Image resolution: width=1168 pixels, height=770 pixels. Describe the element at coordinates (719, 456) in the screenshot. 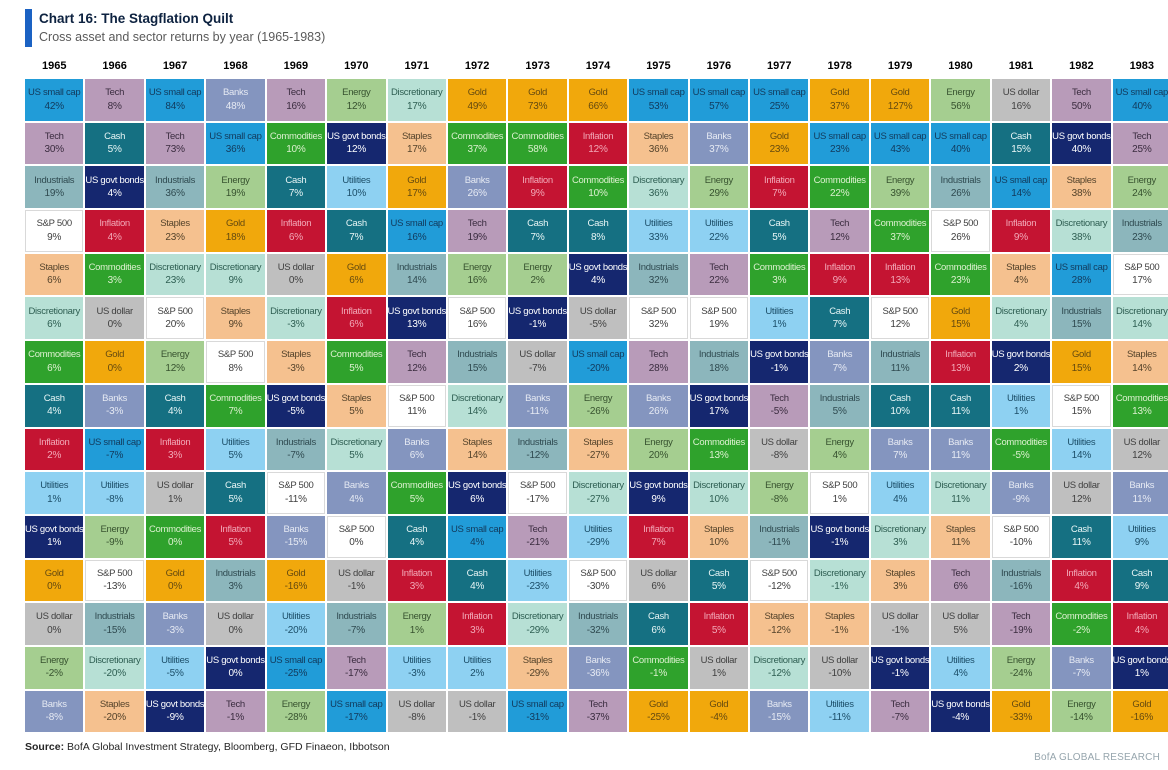

I see `asset-return: 13%` at that location.